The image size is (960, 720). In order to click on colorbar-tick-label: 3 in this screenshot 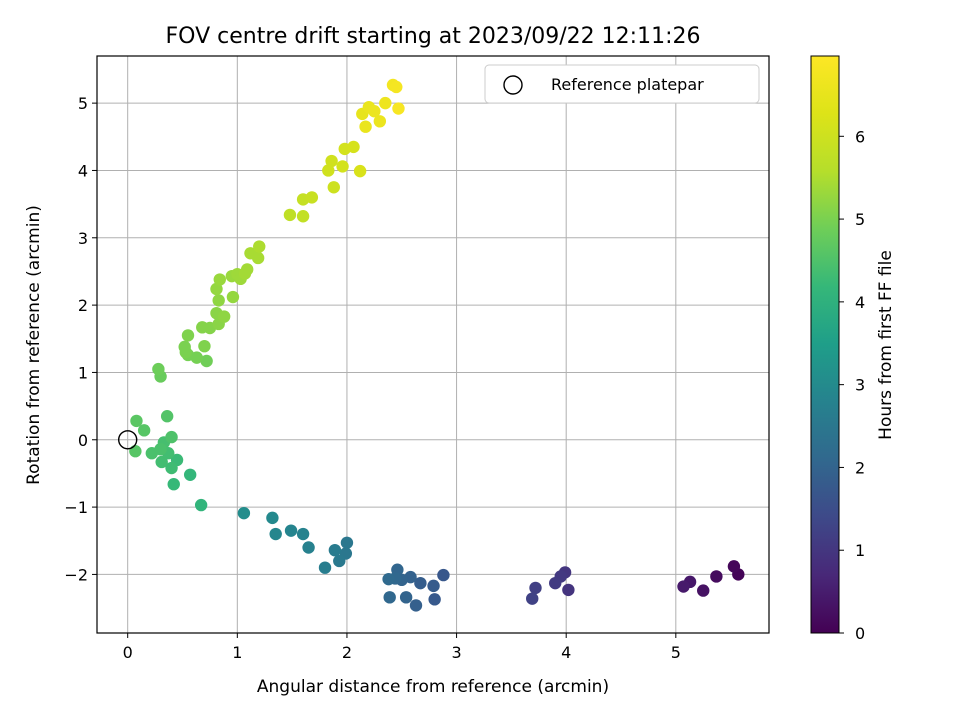, I will do `click(860, 385)`.